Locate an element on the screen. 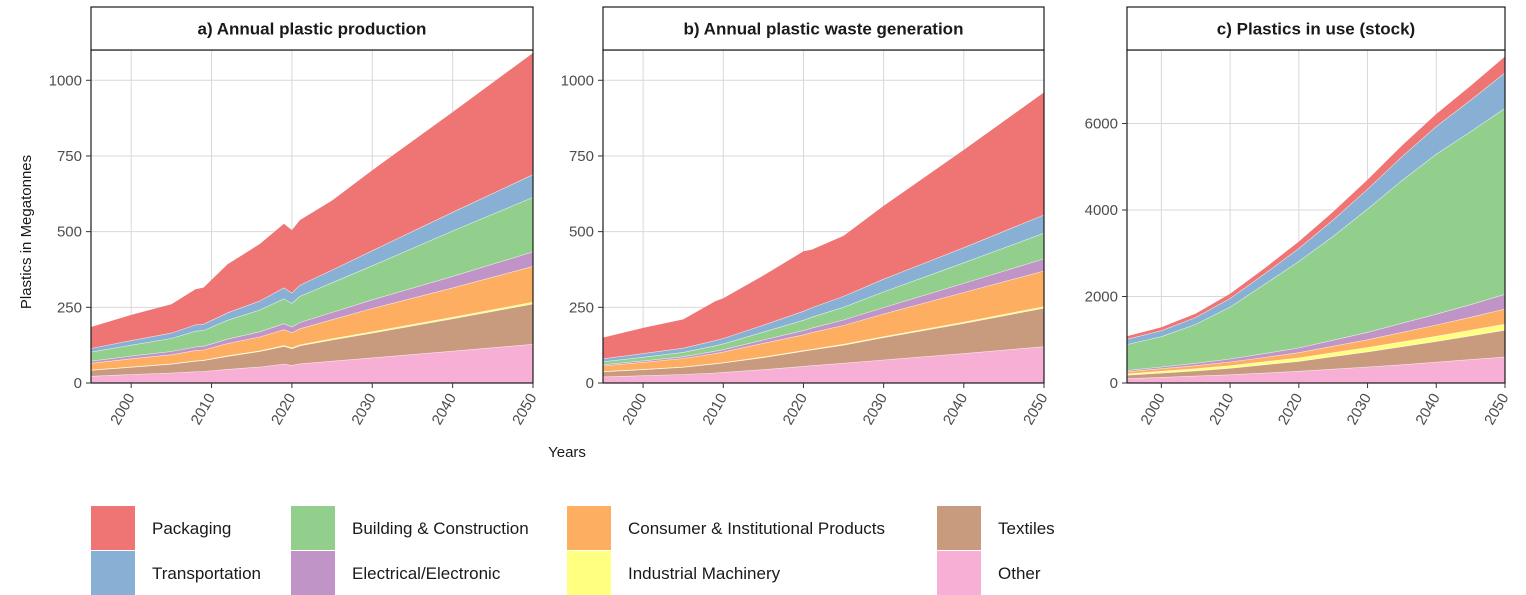 This screenshot has height=595, width=1526. legend-label: Packaging is located at coordinates (191, 528).